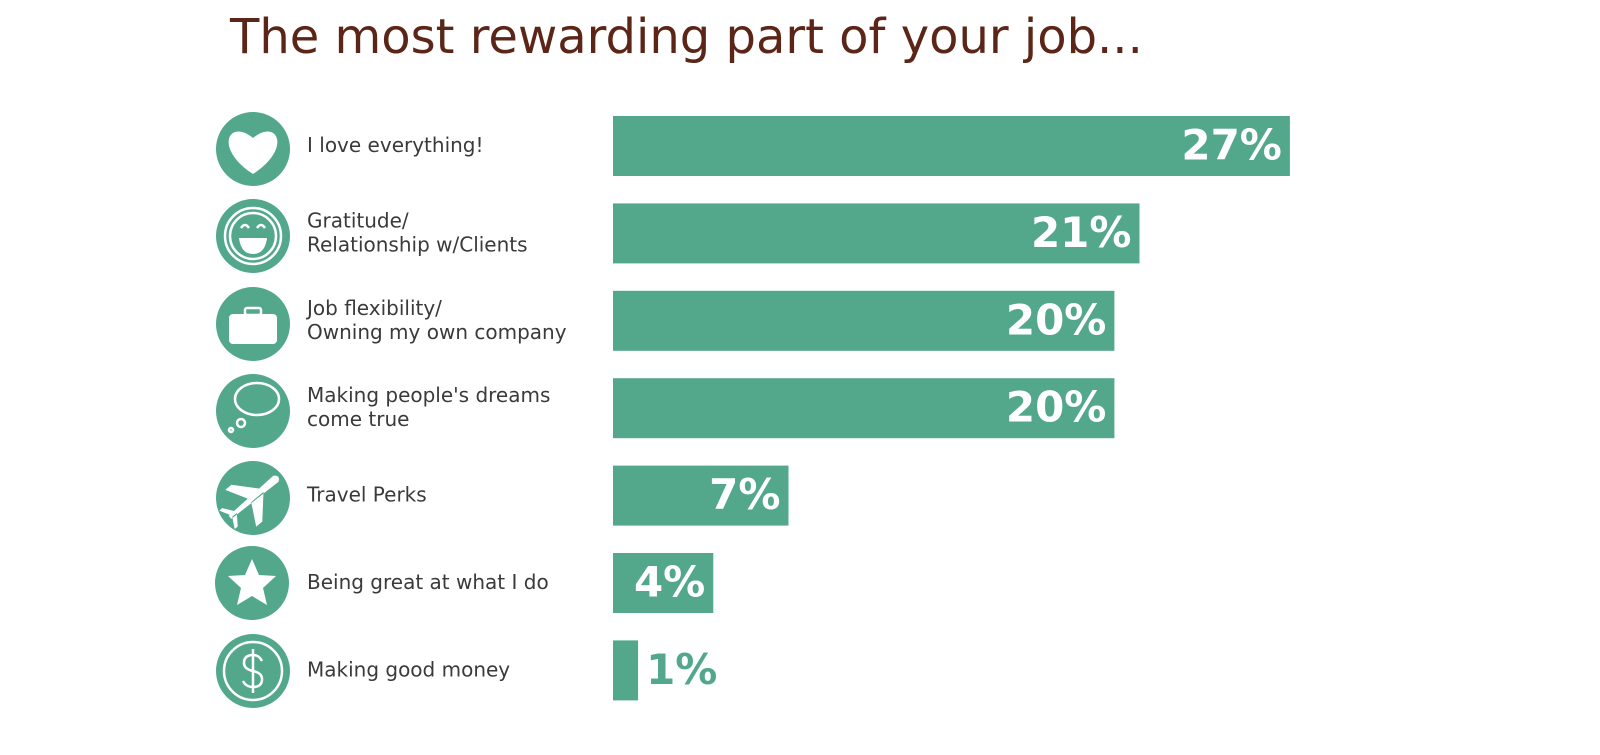 Image resolution: width=1600 pixels, height=755 pixels. I want to click on category-label: Making good money, so click(408, 669).